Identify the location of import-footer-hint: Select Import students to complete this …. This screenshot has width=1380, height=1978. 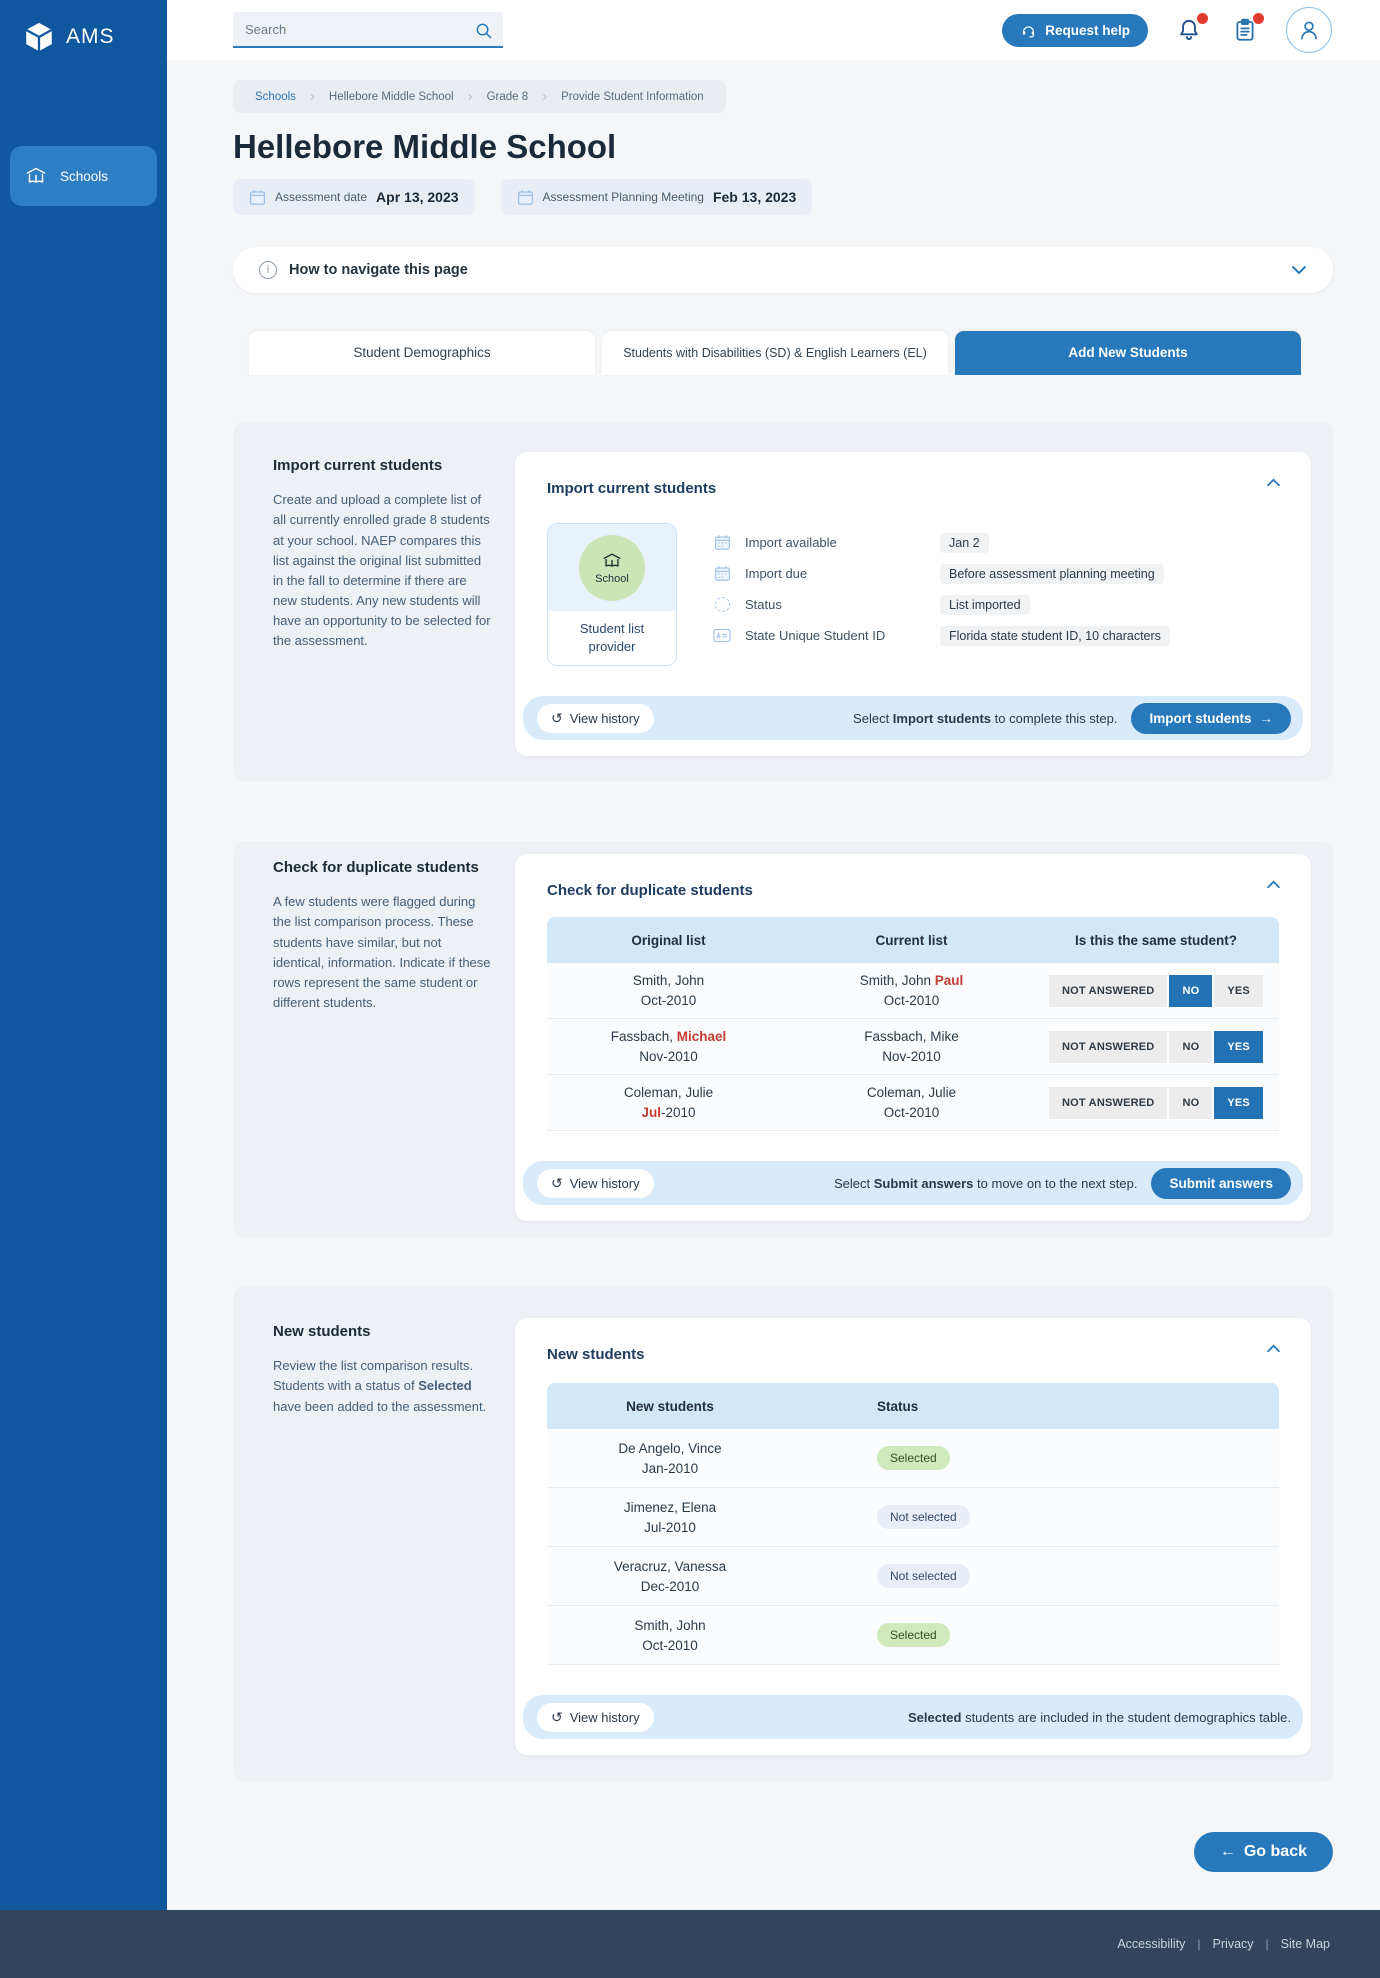
(985, 718).